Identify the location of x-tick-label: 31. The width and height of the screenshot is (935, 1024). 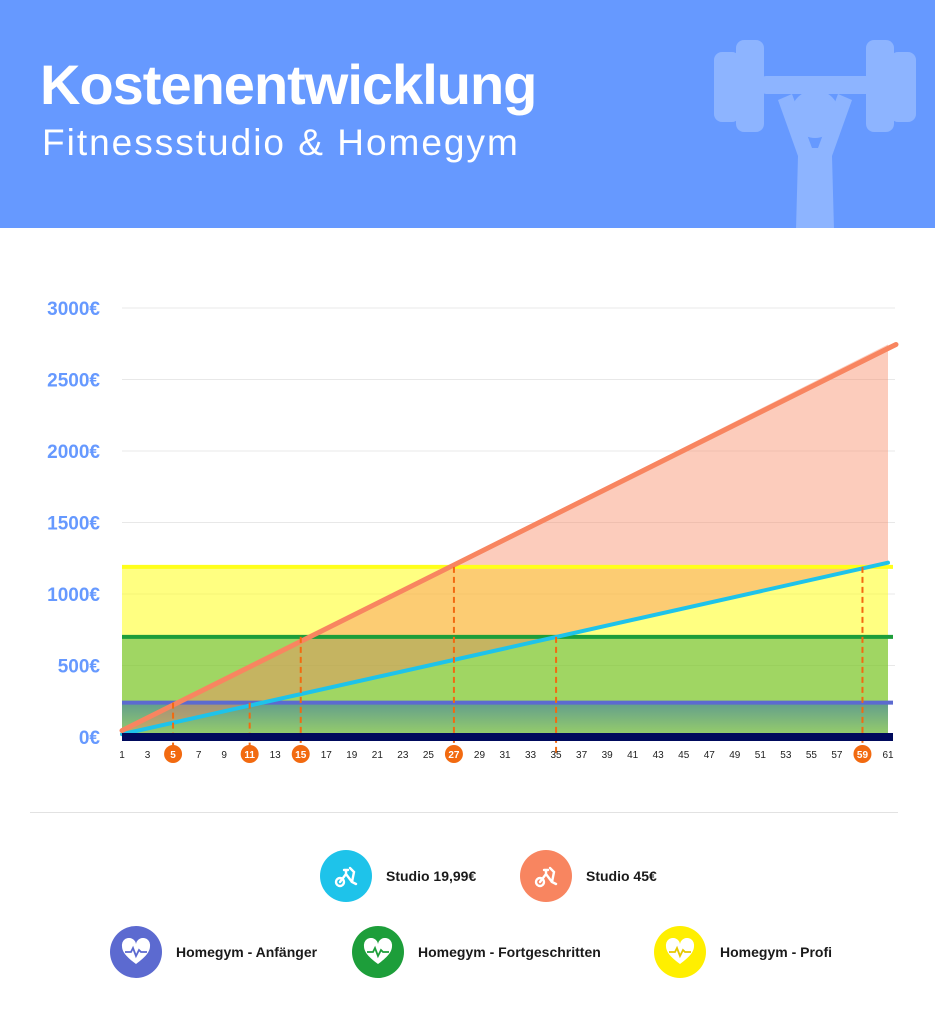
(505, 755).